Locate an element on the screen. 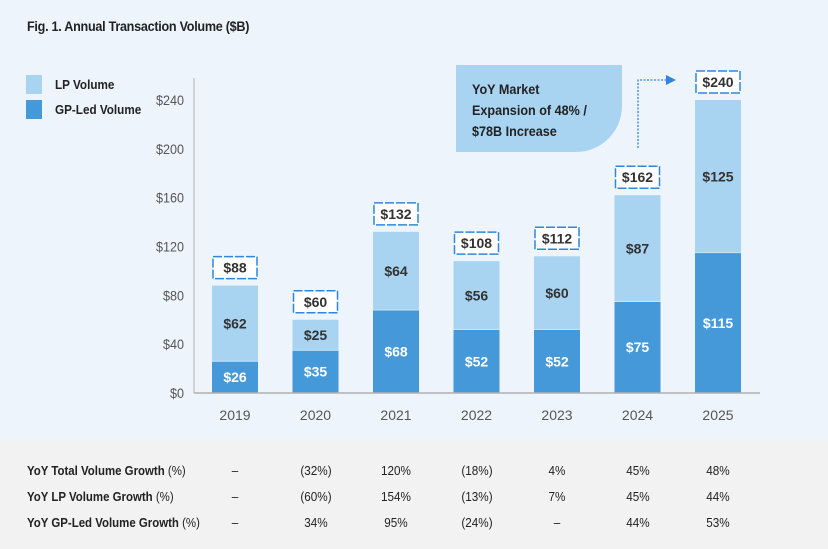  chart-title: Fig. 1. Annual Transaction Volume ($B) is located at coordinates (138, 26).